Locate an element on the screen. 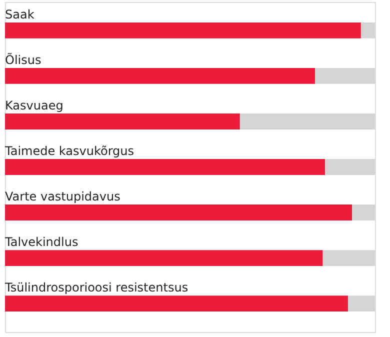 This screenshot has height=337, width=390. y-tick-label: Kasvuaeg is located at coordinates (34, 105).